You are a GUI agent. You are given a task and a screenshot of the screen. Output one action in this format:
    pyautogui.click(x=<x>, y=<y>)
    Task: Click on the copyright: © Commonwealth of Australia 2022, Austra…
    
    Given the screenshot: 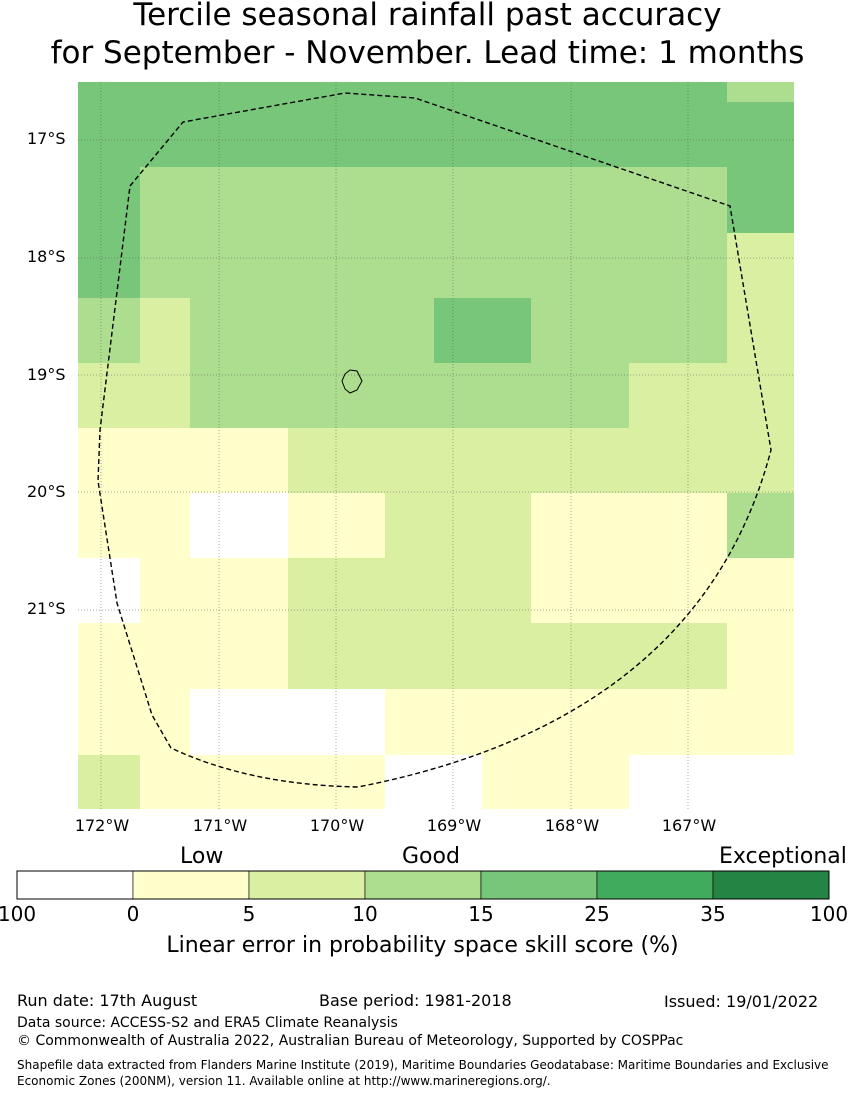 What is the action you would take?
    pyautogui.click(x=350, y=1041)
    